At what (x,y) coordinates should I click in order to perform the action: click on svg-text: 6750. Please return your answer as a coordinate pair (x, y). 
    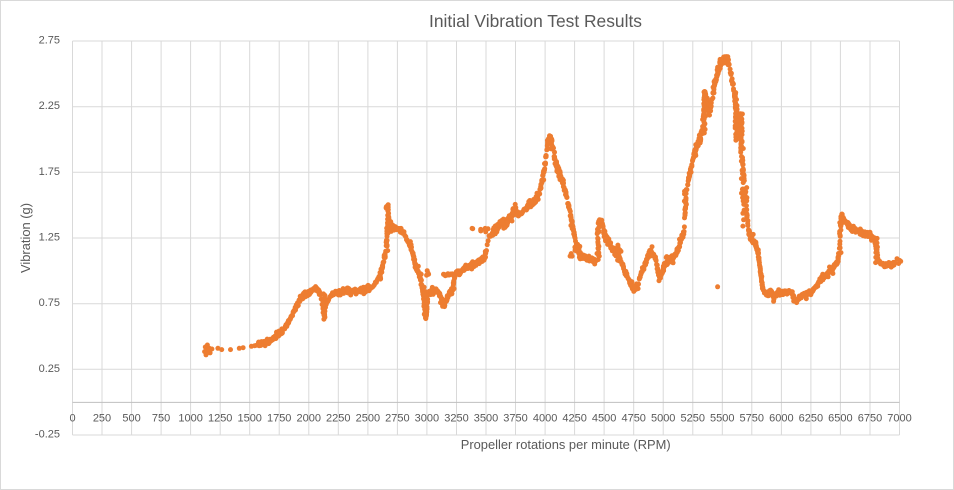
    Looking at the image, I should click on (870, 419).